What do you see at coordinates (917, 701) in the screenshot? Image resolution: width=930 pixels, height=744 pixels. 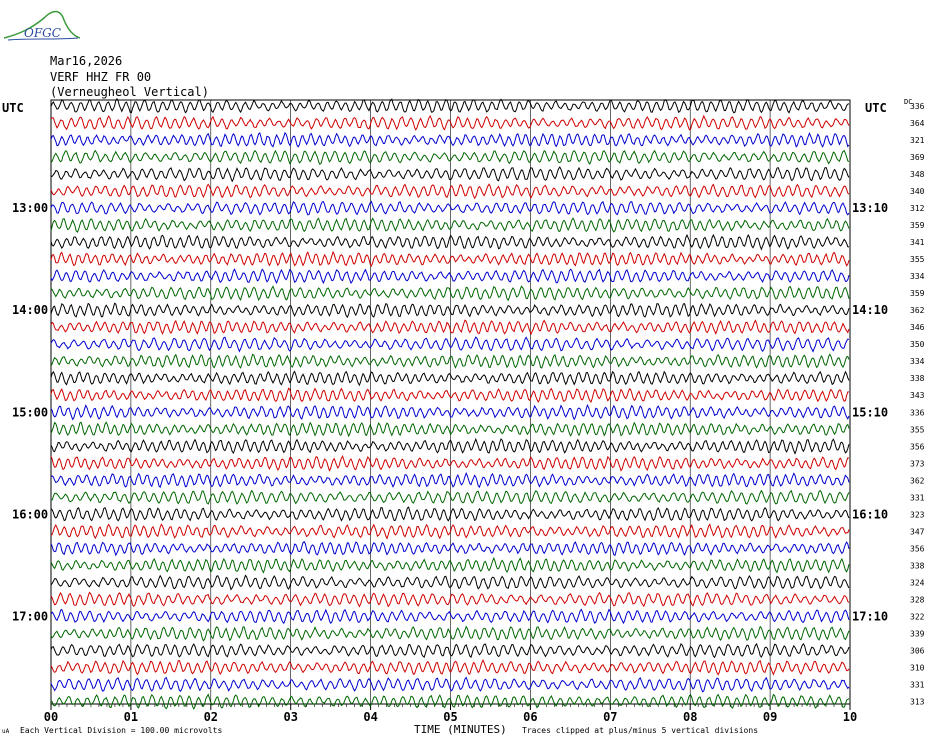 I see `dc-offset-value: 313` at bounding box center [917, 701].